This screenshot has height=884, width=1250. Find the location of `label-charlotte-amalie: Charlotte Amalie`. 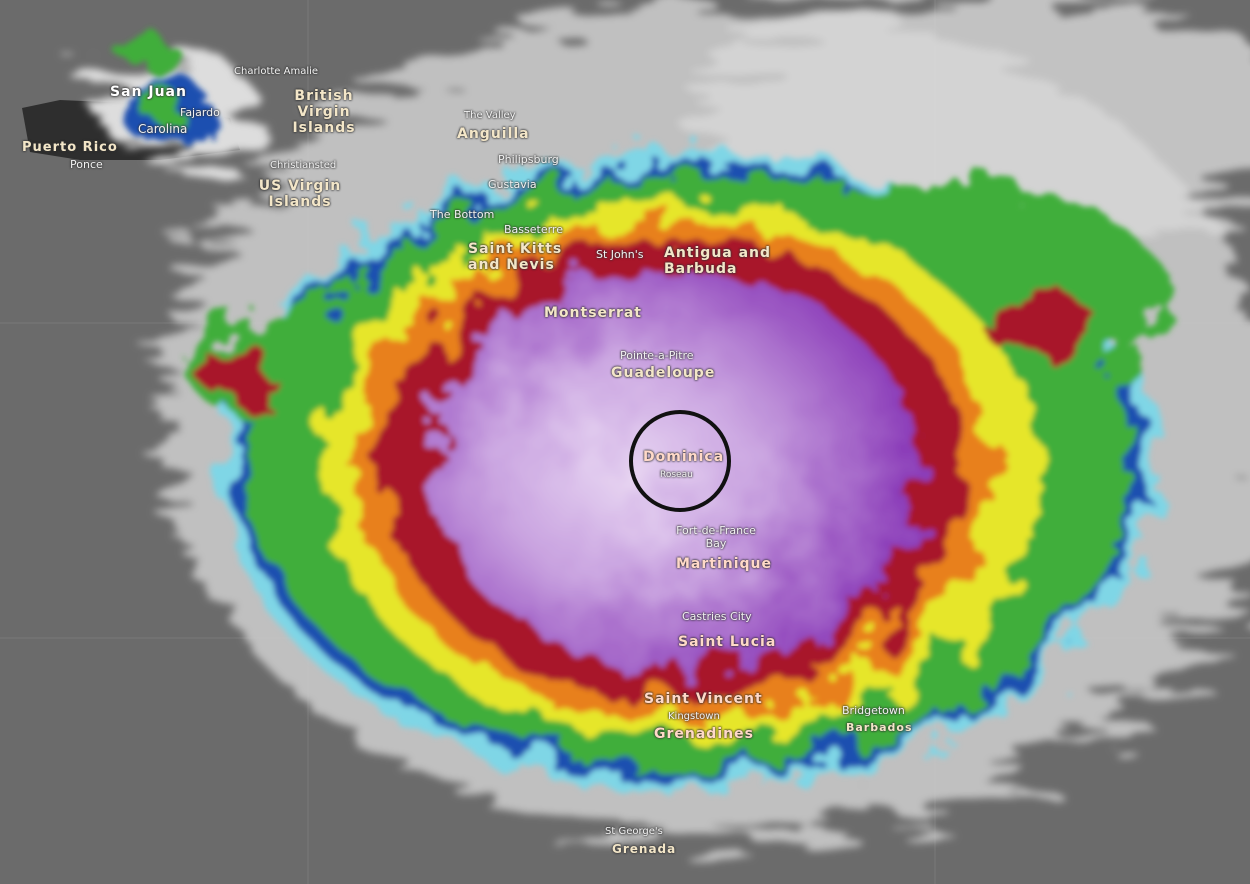

label-charlotte-amalie: Charlotte Amalie is located at coordinates (276, 71).